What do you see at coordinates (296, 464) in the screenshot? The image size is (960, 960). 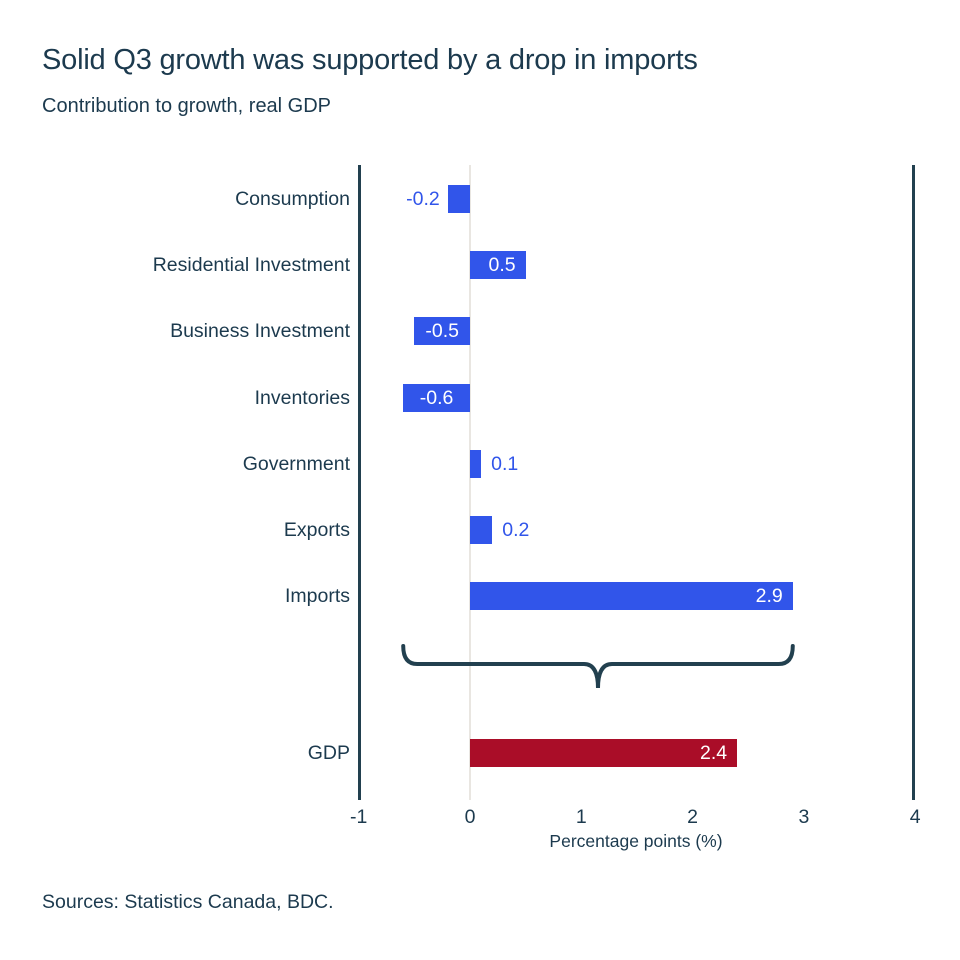 I see `category-label: Government` at bounding box center [296, 464].